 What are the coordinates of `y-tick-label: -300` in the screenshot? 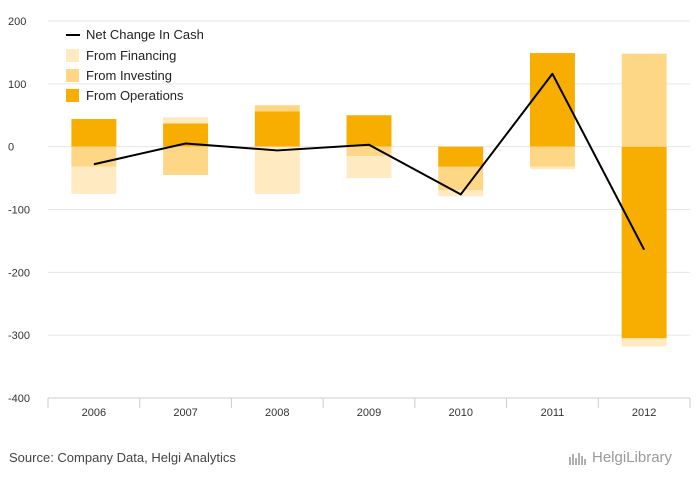 It's located at (19, 336).